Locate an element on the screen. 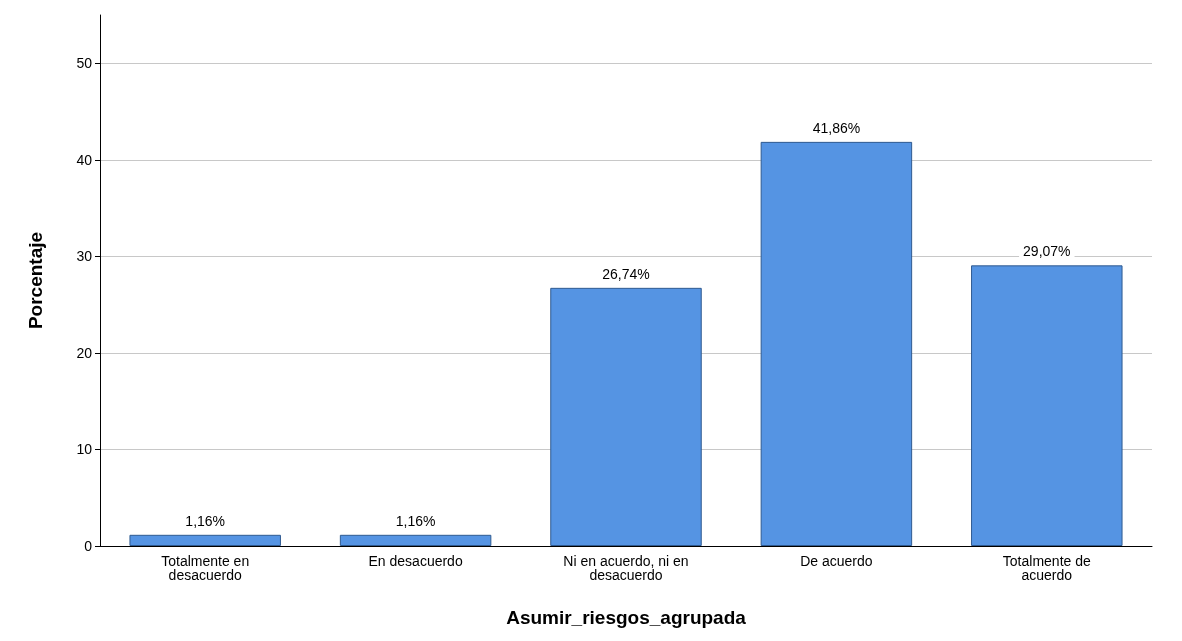  y-tick-label: 30 is located at coordinates (84, 256).